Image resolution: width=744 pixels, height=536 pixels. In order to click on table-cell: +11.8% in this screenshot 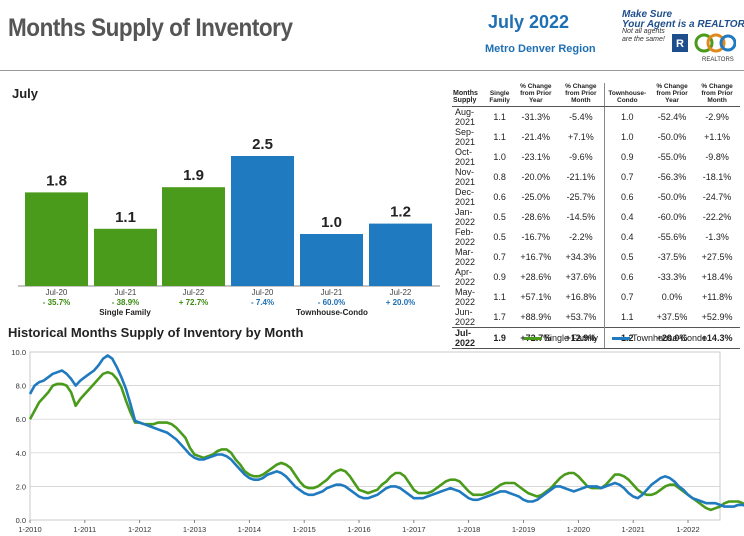, I will do `click(717, 297)`.